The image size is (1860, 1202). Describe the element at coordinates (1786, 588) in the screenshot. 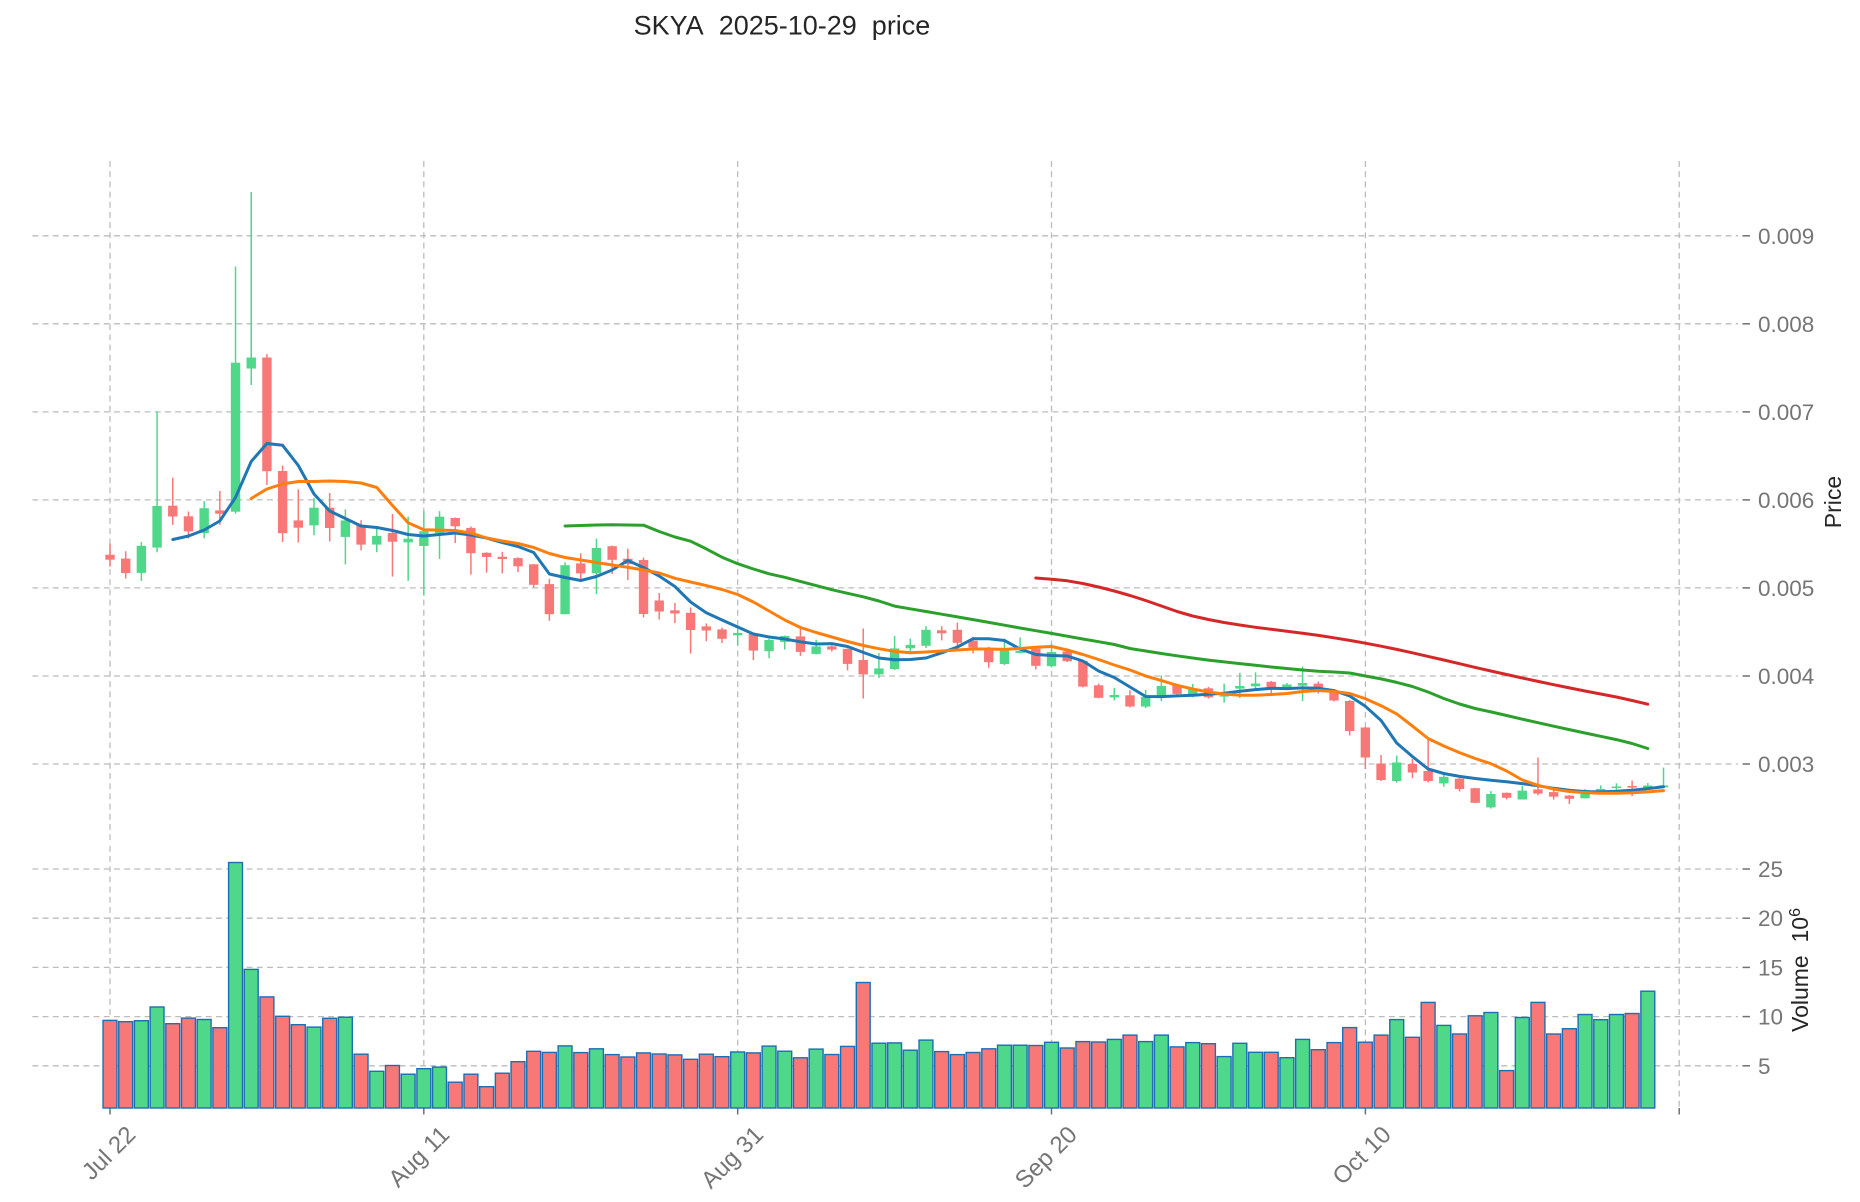

I see `svg-text: 0.005` at that location.